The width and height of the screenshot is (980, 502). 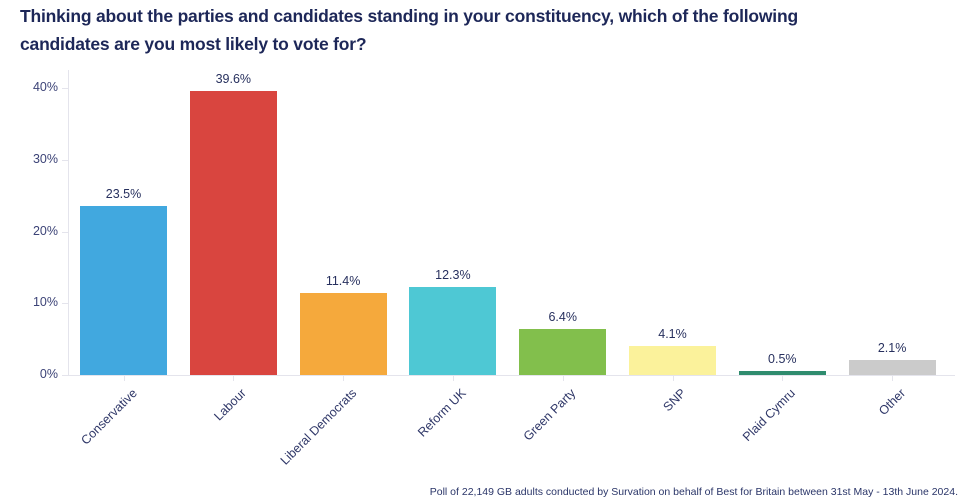 I want to click on bar-liberal-democrats, so click(x=343, y=334).